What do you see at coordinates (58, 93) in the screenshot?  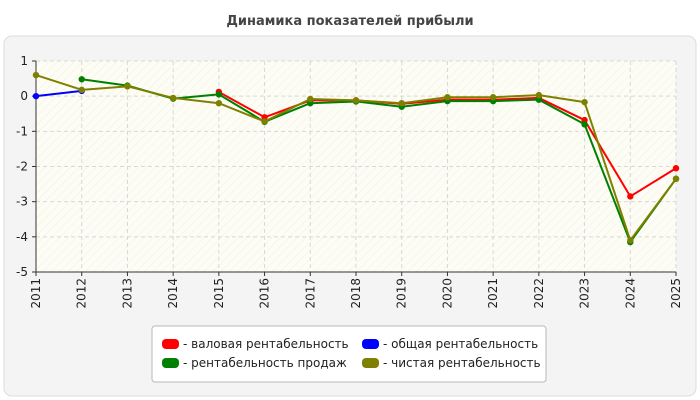 I see `series-line` at bounding box center [58, 93].